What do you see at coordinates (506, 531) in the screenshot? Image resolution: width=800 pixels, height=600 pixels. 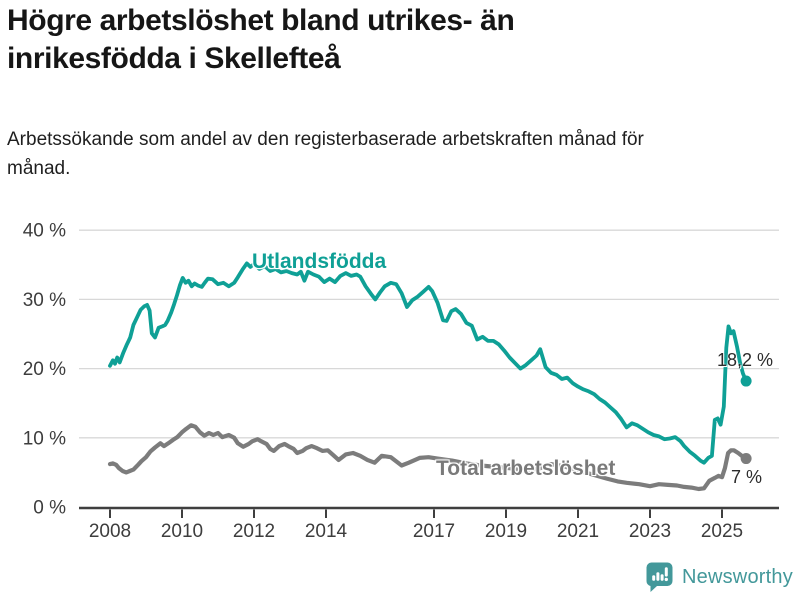 I see `svg-text: 2019` at bounding box center [506, 531].